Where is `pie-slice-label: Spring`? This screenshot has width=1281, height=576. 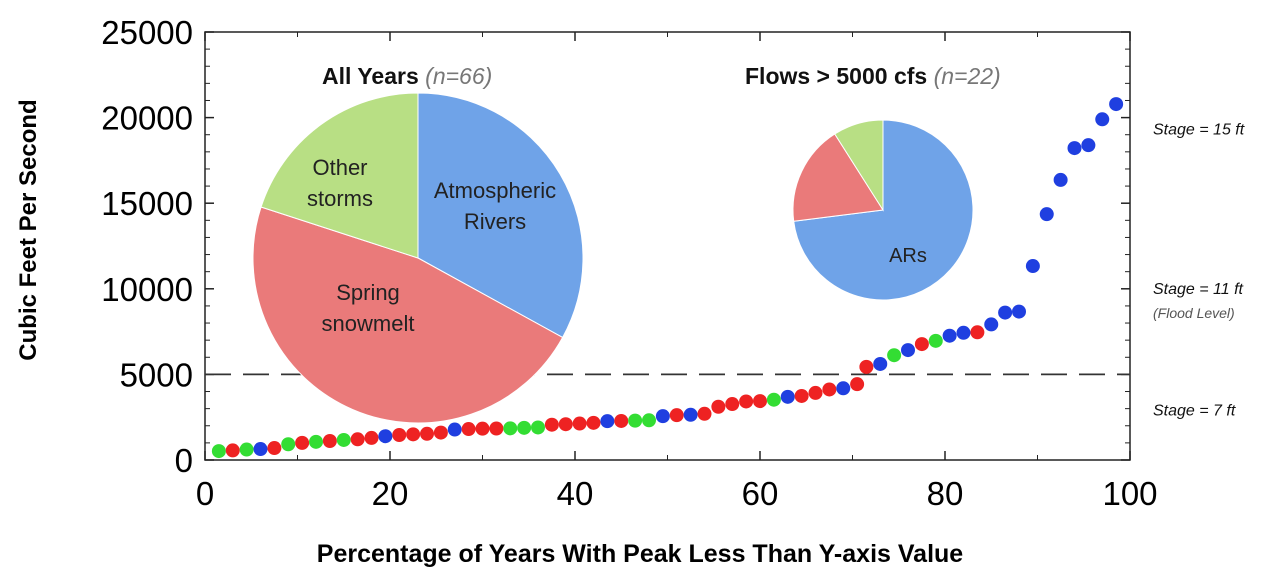 pie-slice-label: Spring is located at coordinates (368, 292).